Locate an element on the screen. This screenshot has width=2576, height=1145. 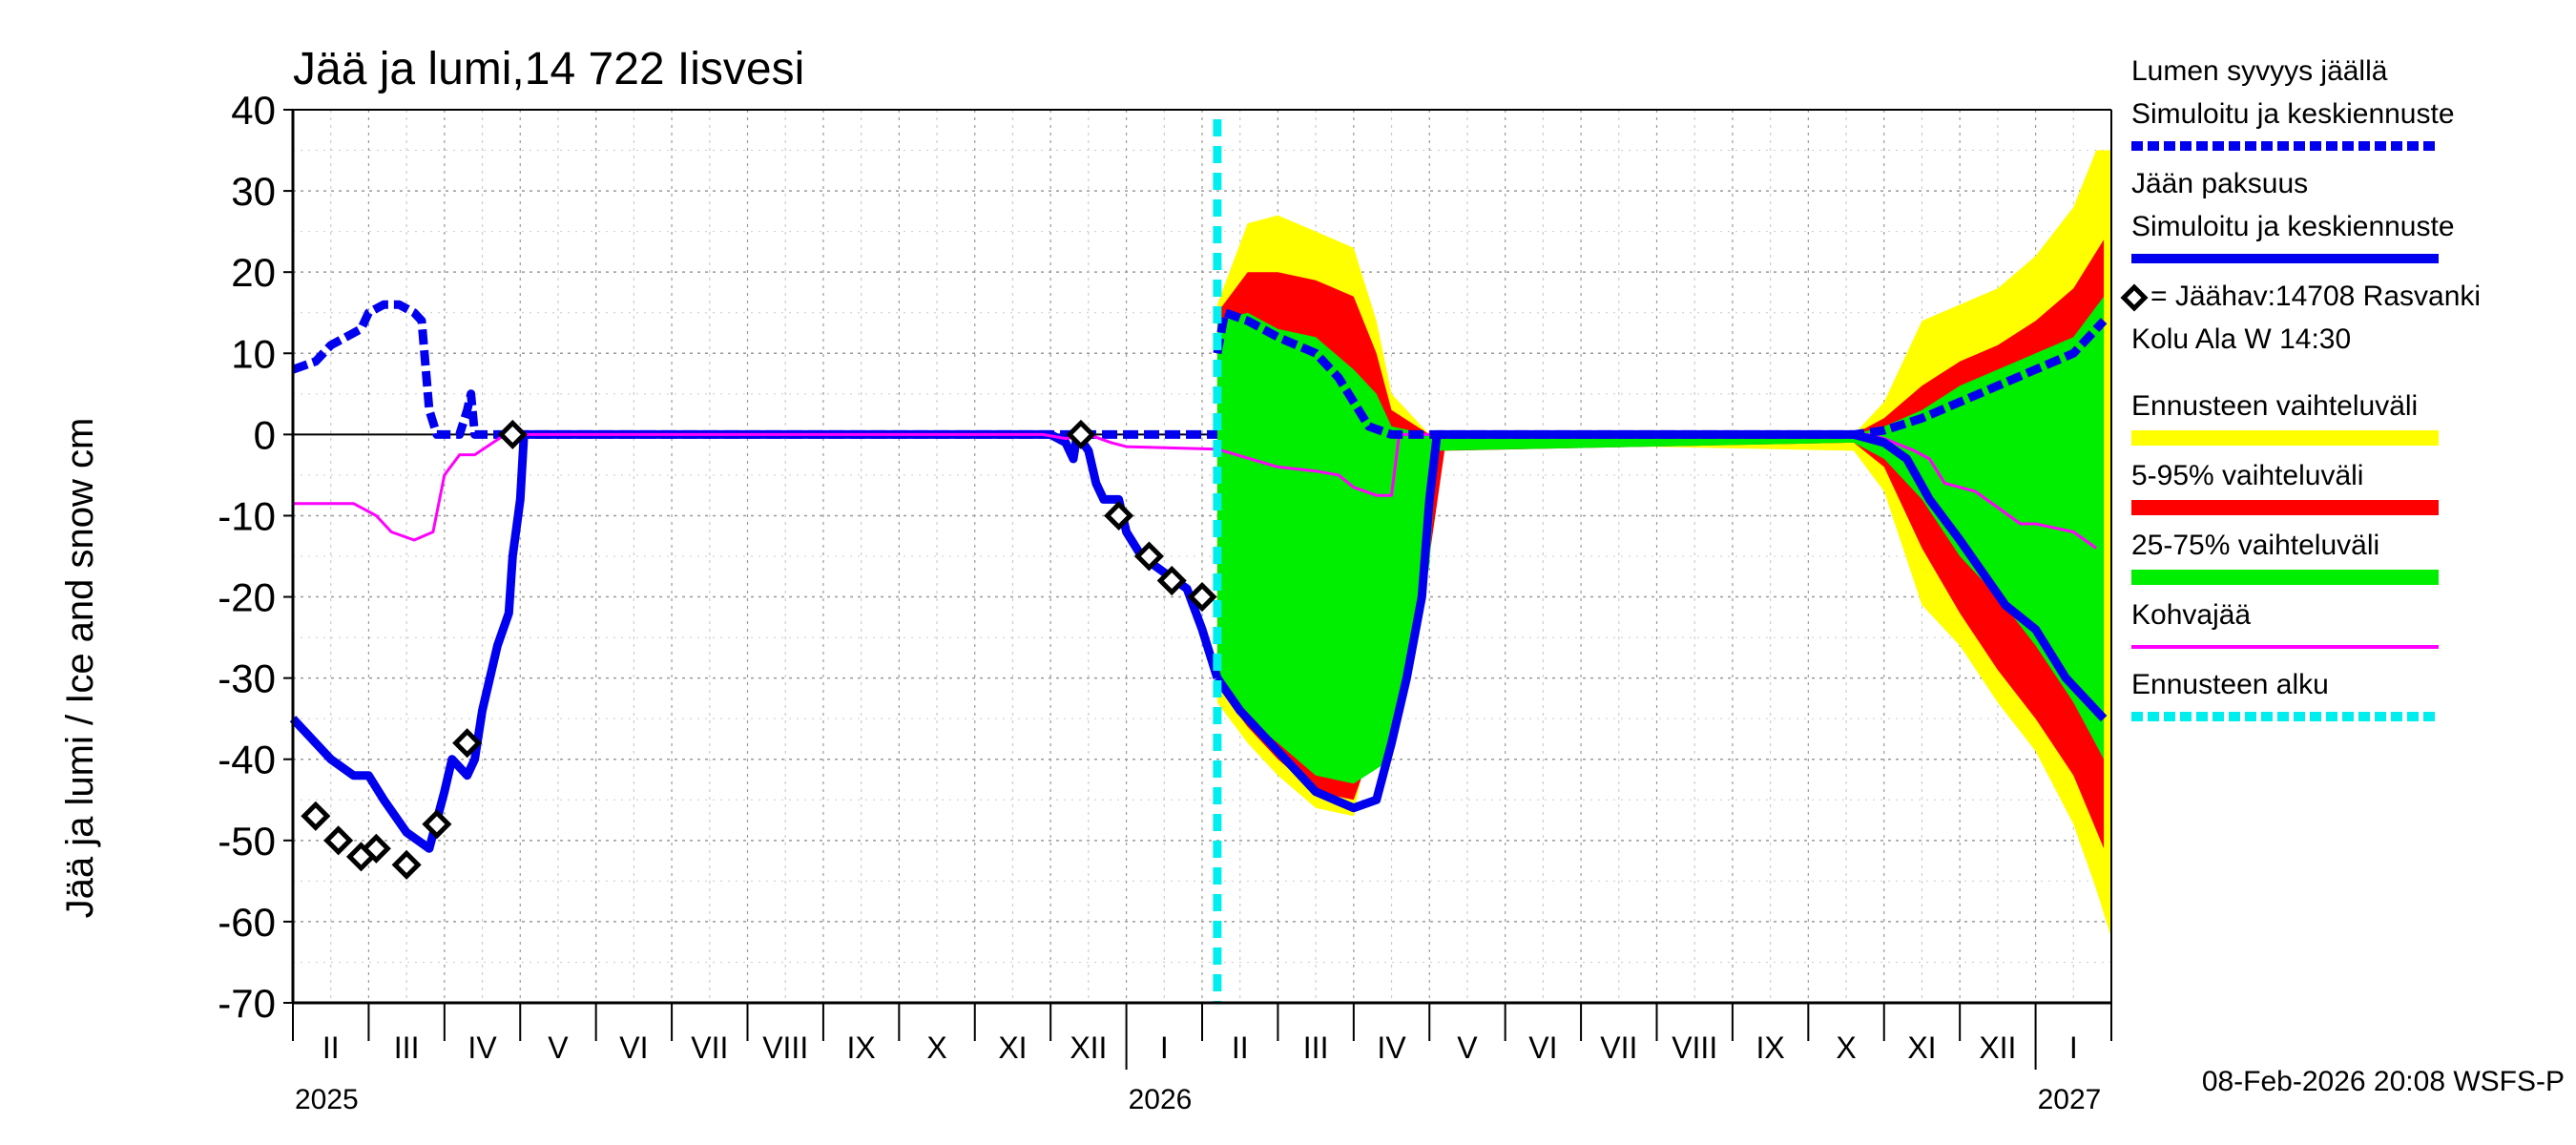
y-tick-label: 40 is located at coordinates (253, 110).